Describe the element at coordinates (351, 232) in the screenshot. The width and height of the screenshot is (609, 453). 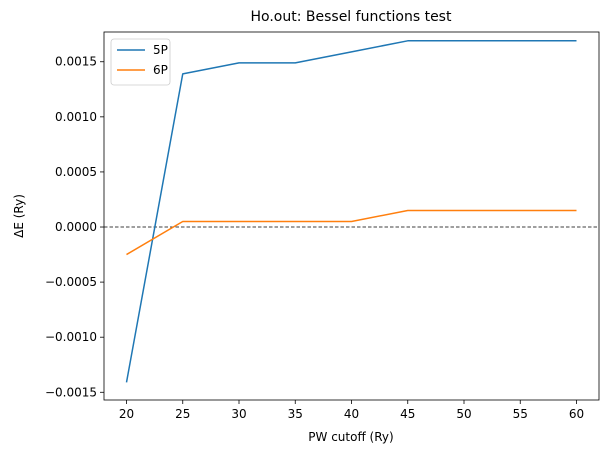
I see `series-line-6p` at that location.